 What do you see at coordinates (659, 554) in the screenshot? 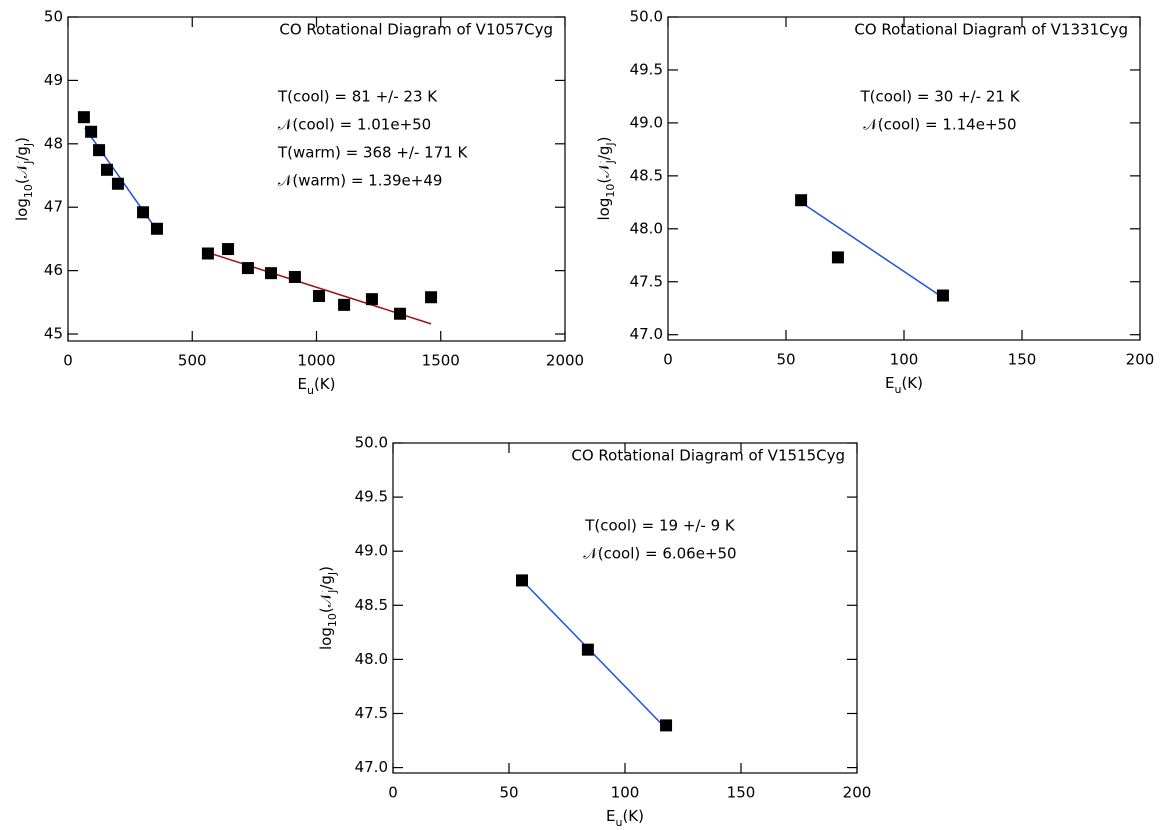
I see `annotation: 𝒩(cool) = 6.06e+50` at bounding box center [659, 554].